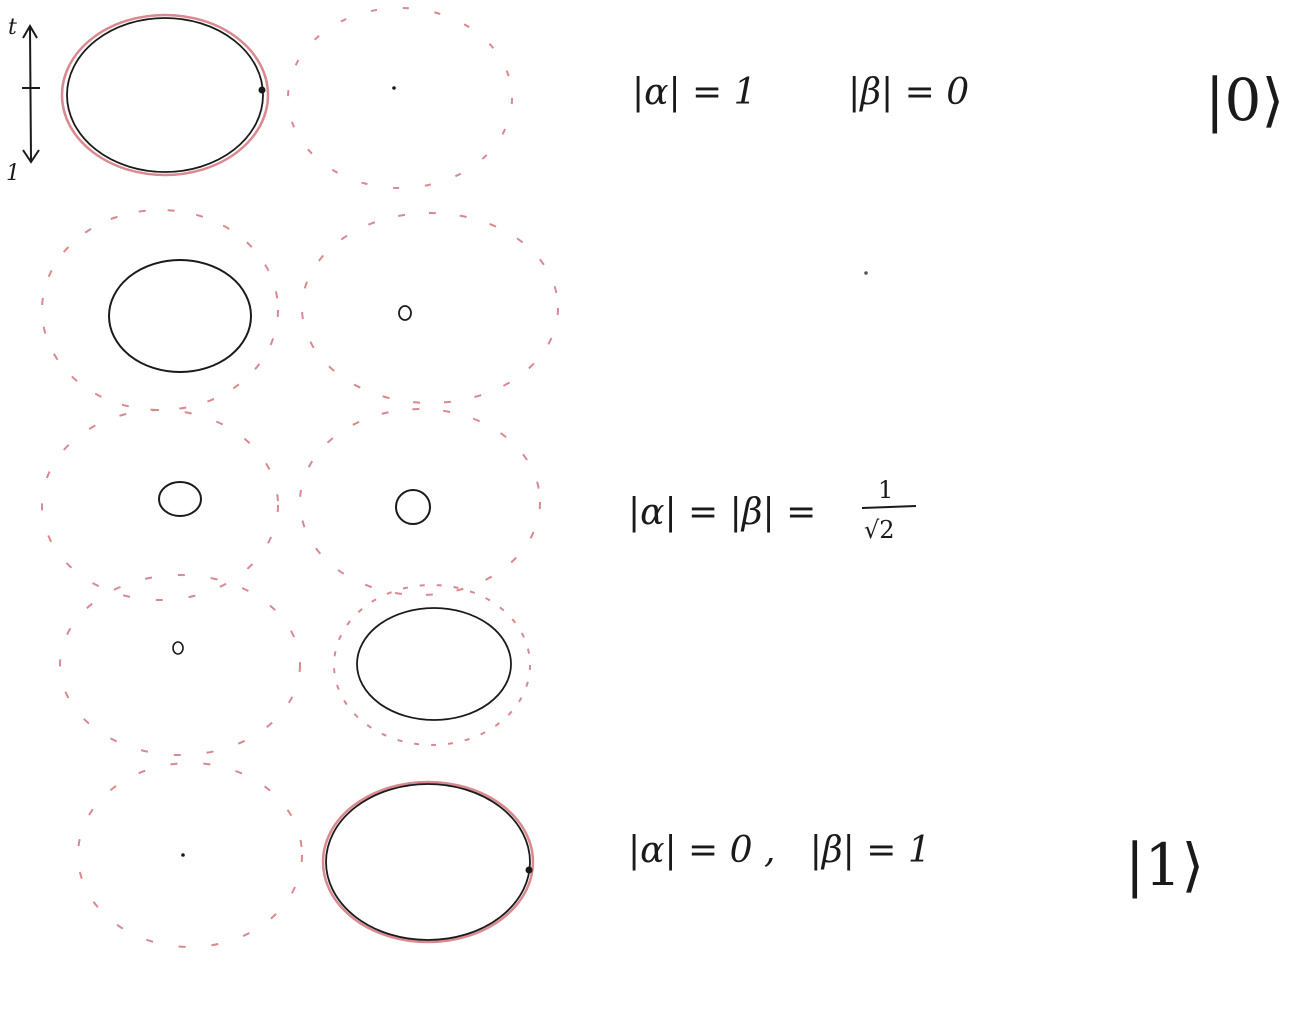 Image resolution: width=1308 pixels, height=1010 pixels. I want to click on row-1-left-orbit, so click(165, 95).